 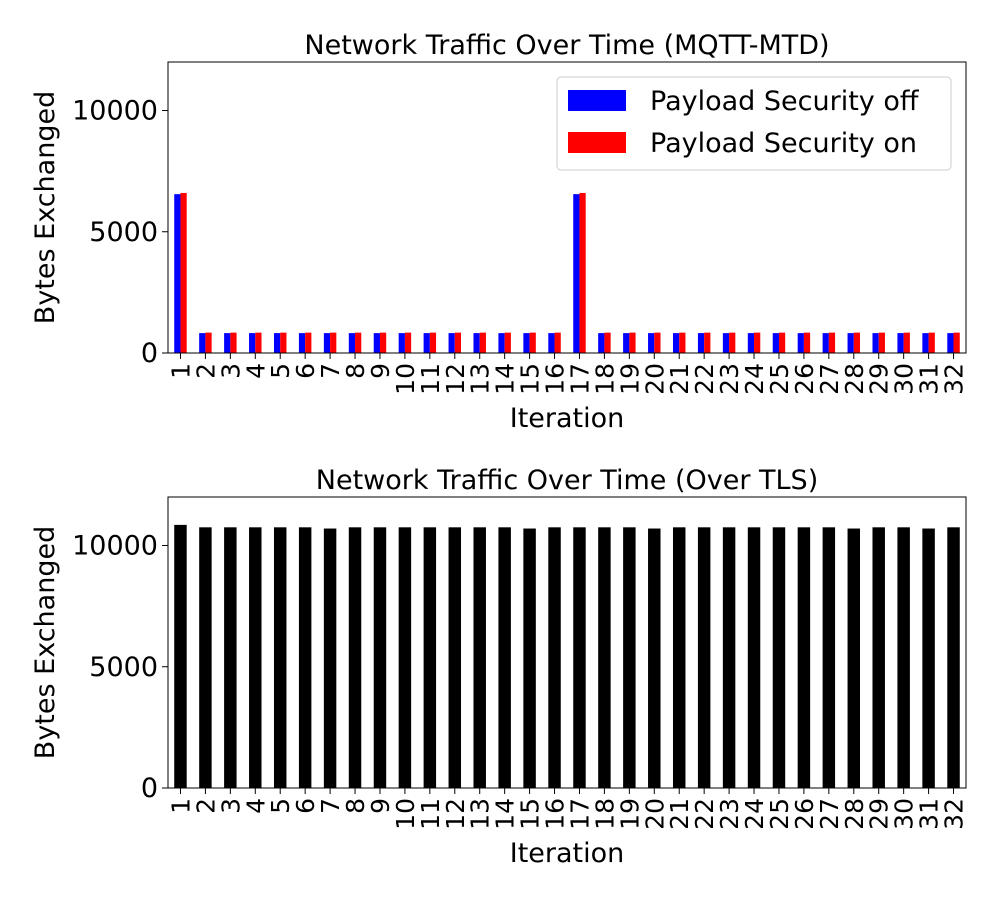 I want to click on x-tick-label: 1, so click(x=180, y=806).